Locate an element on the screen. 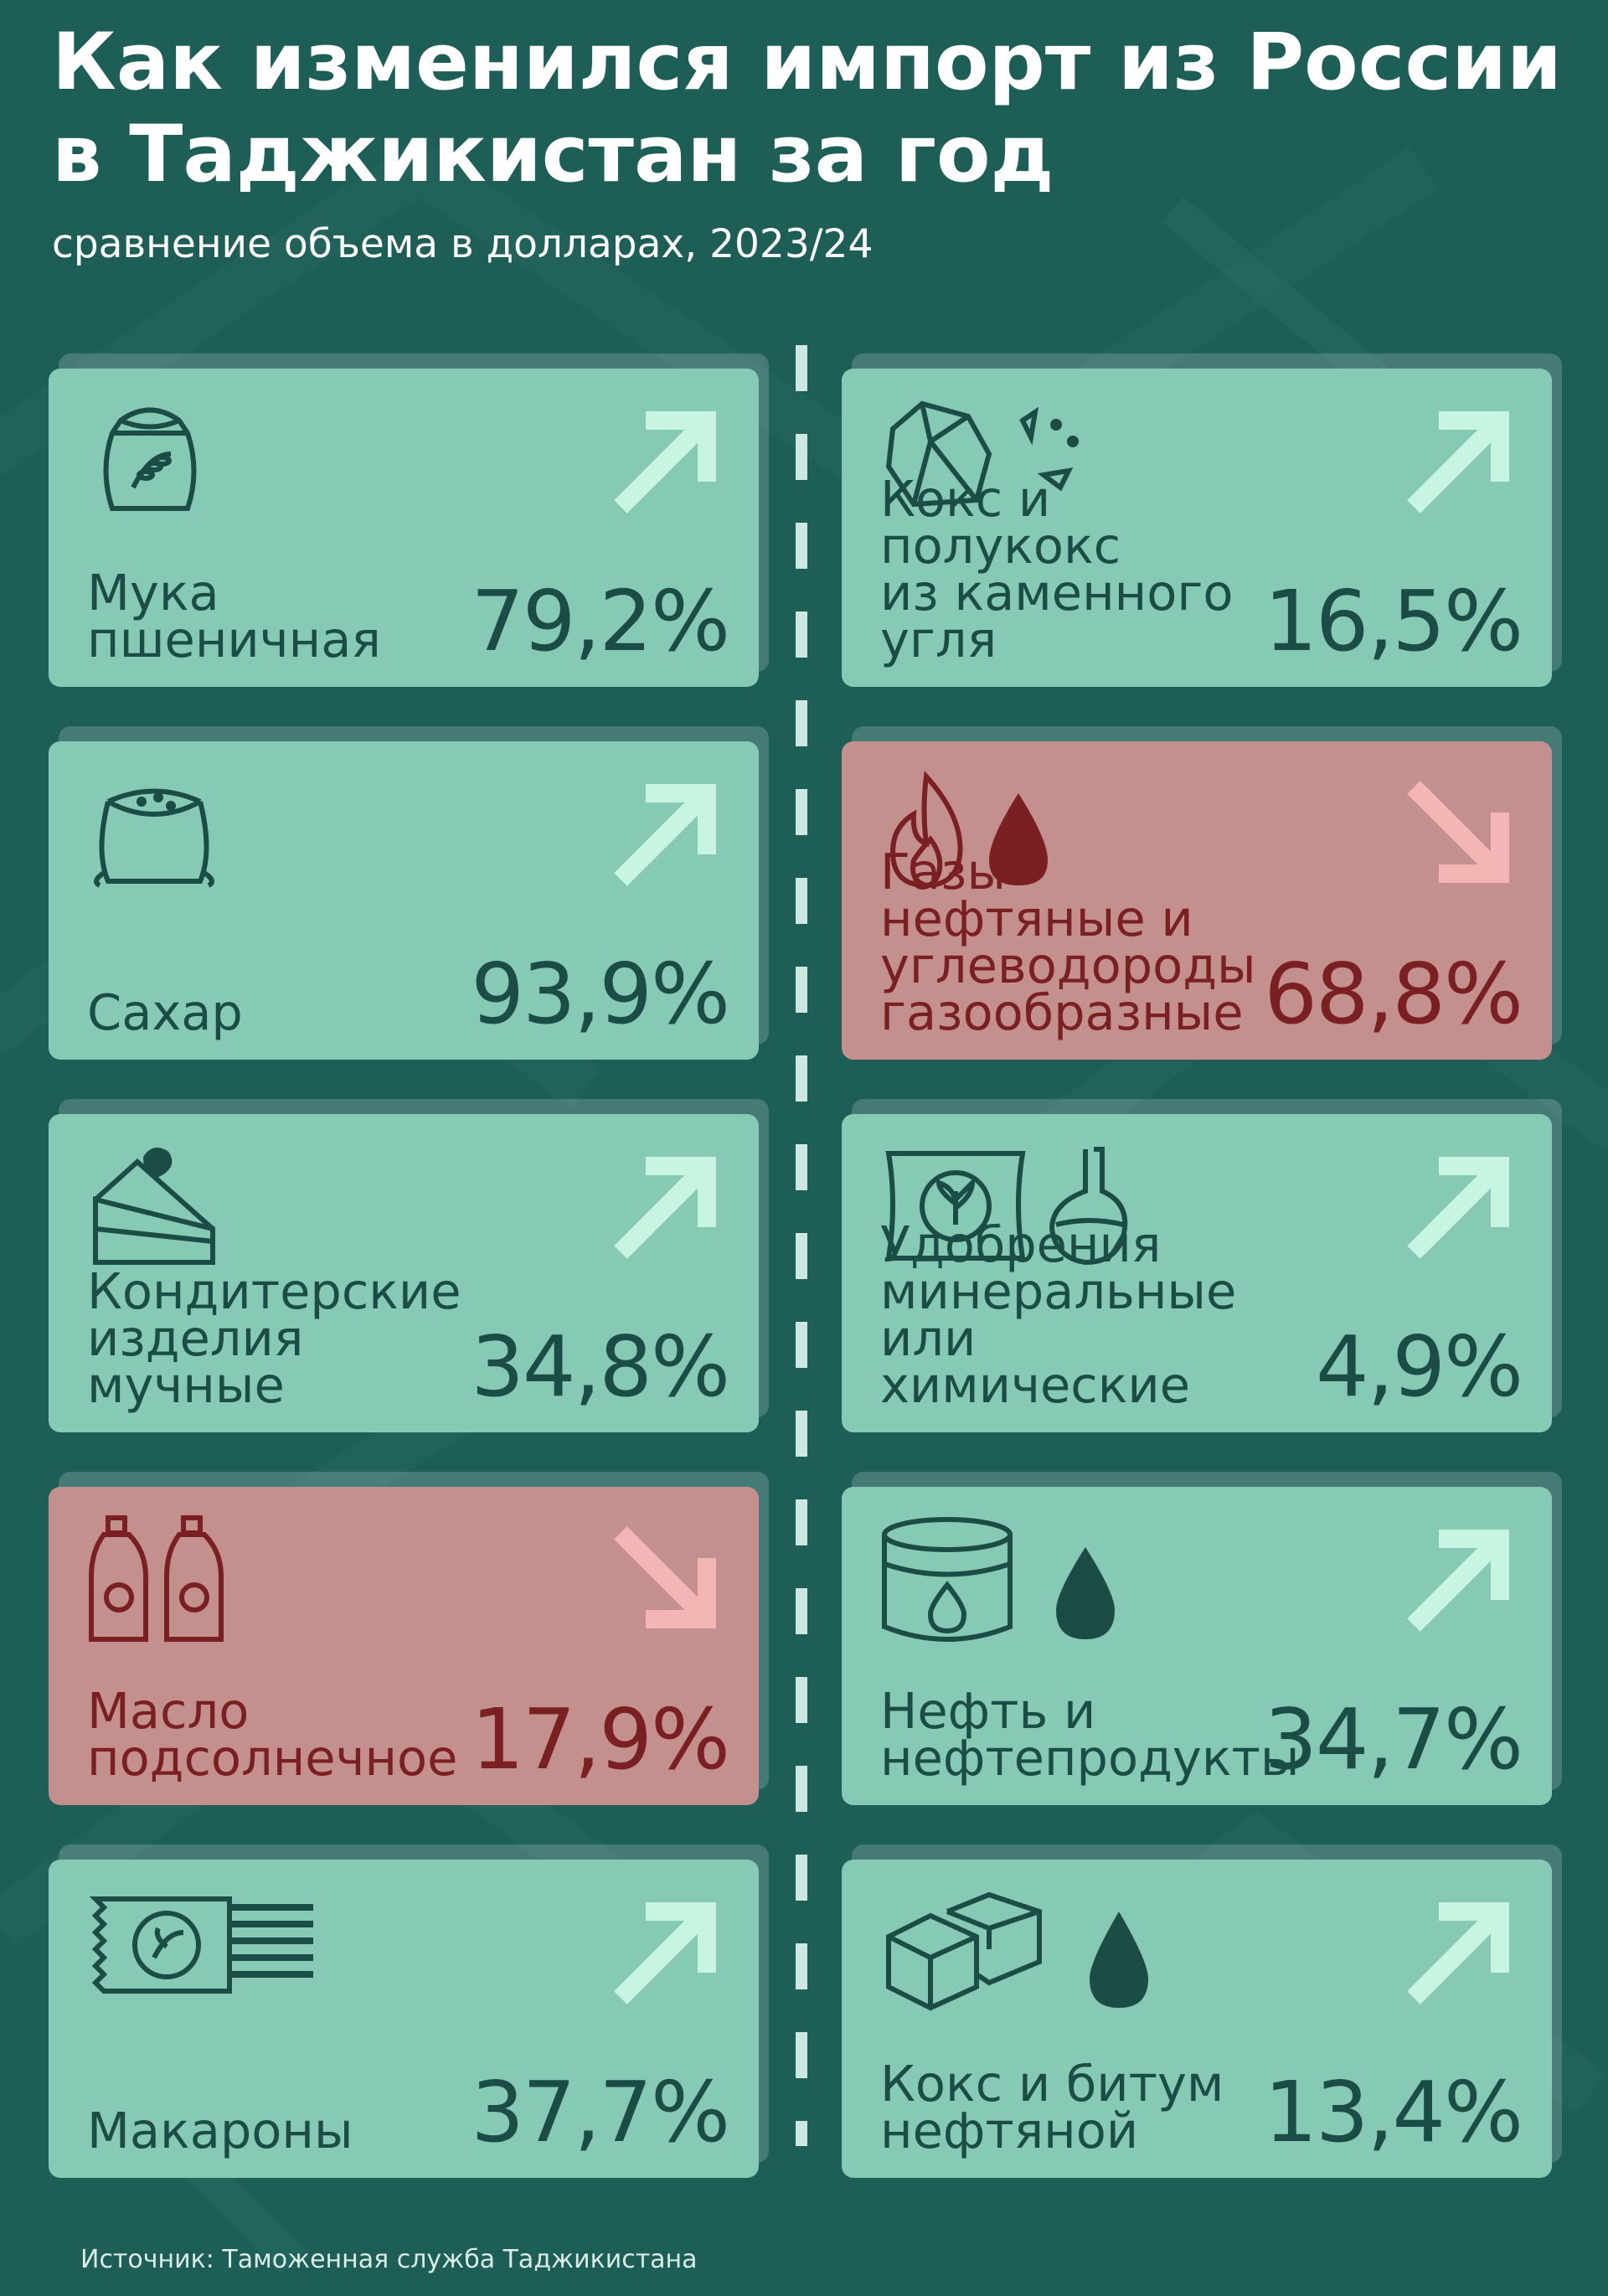  flour-sack-icon is located at coordinates (150, 458).